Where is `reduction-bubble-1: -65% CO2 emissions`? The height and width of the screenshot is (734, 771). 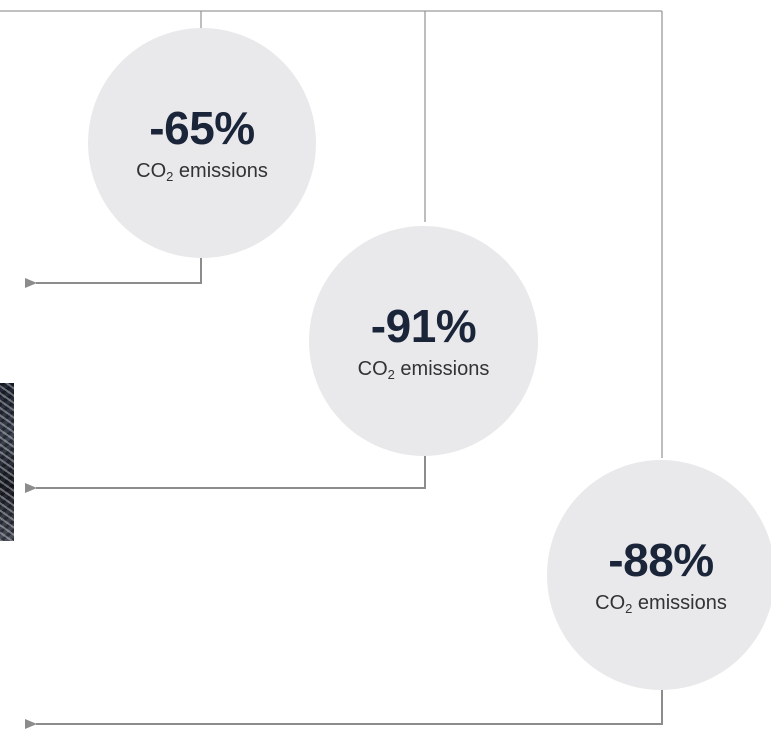
reduction-bubble-1: -65% CO2 emissions is located at coordinates (202, 143).